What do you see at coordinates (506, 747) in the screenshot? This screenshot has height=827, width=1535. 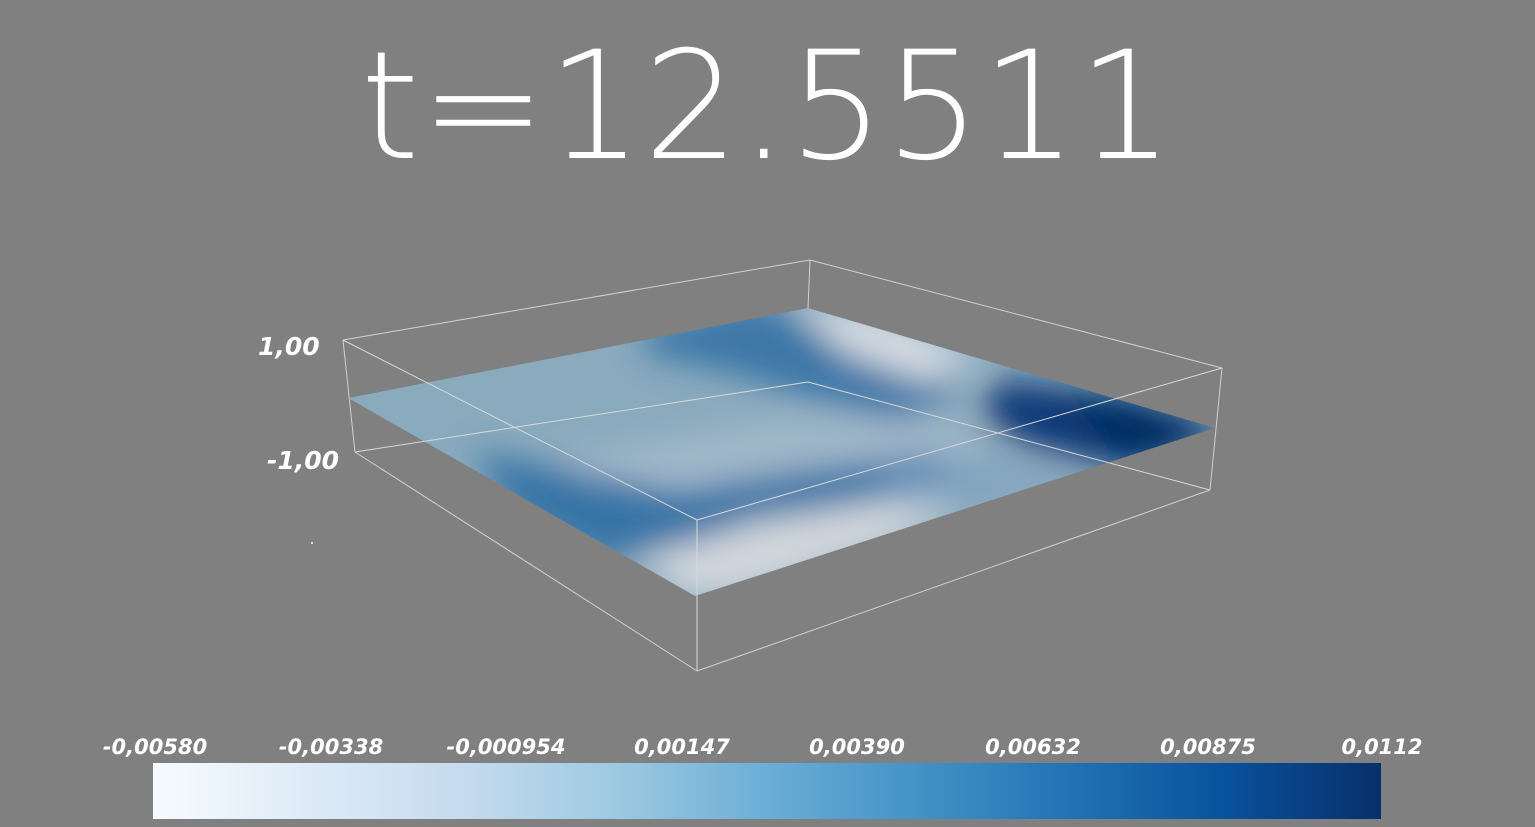 I see `colorbar-tick-label: -0,000954` at bounding box center [506, 747].